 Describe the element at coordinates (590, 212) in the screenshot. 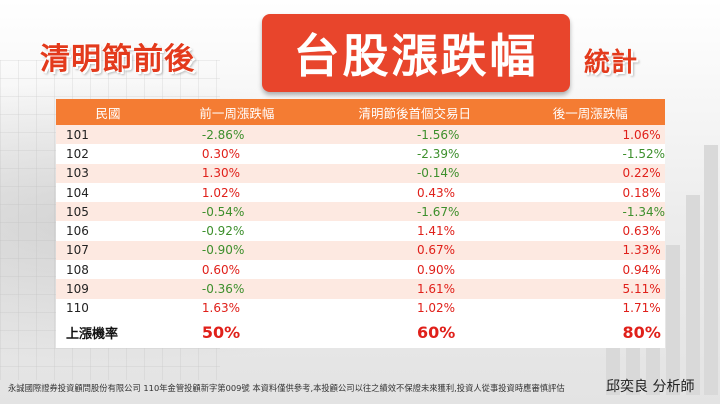

I see `value-cell-after: -1.34%` at that location.